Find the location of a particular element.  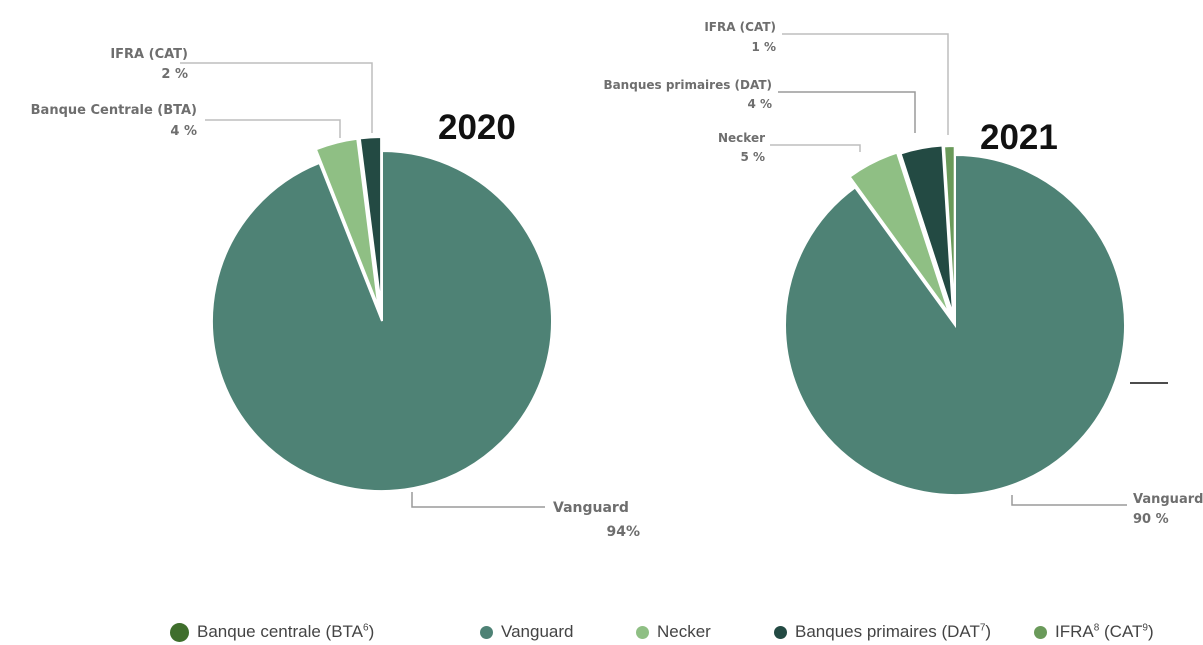

leader-line-2020-vanguard is located at coordinates (478, 500).